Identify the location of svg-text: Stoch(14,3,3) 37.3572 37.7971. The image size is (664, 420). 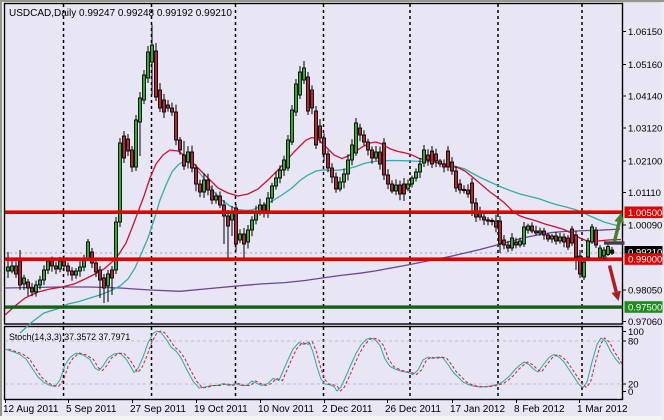
(69, 337).